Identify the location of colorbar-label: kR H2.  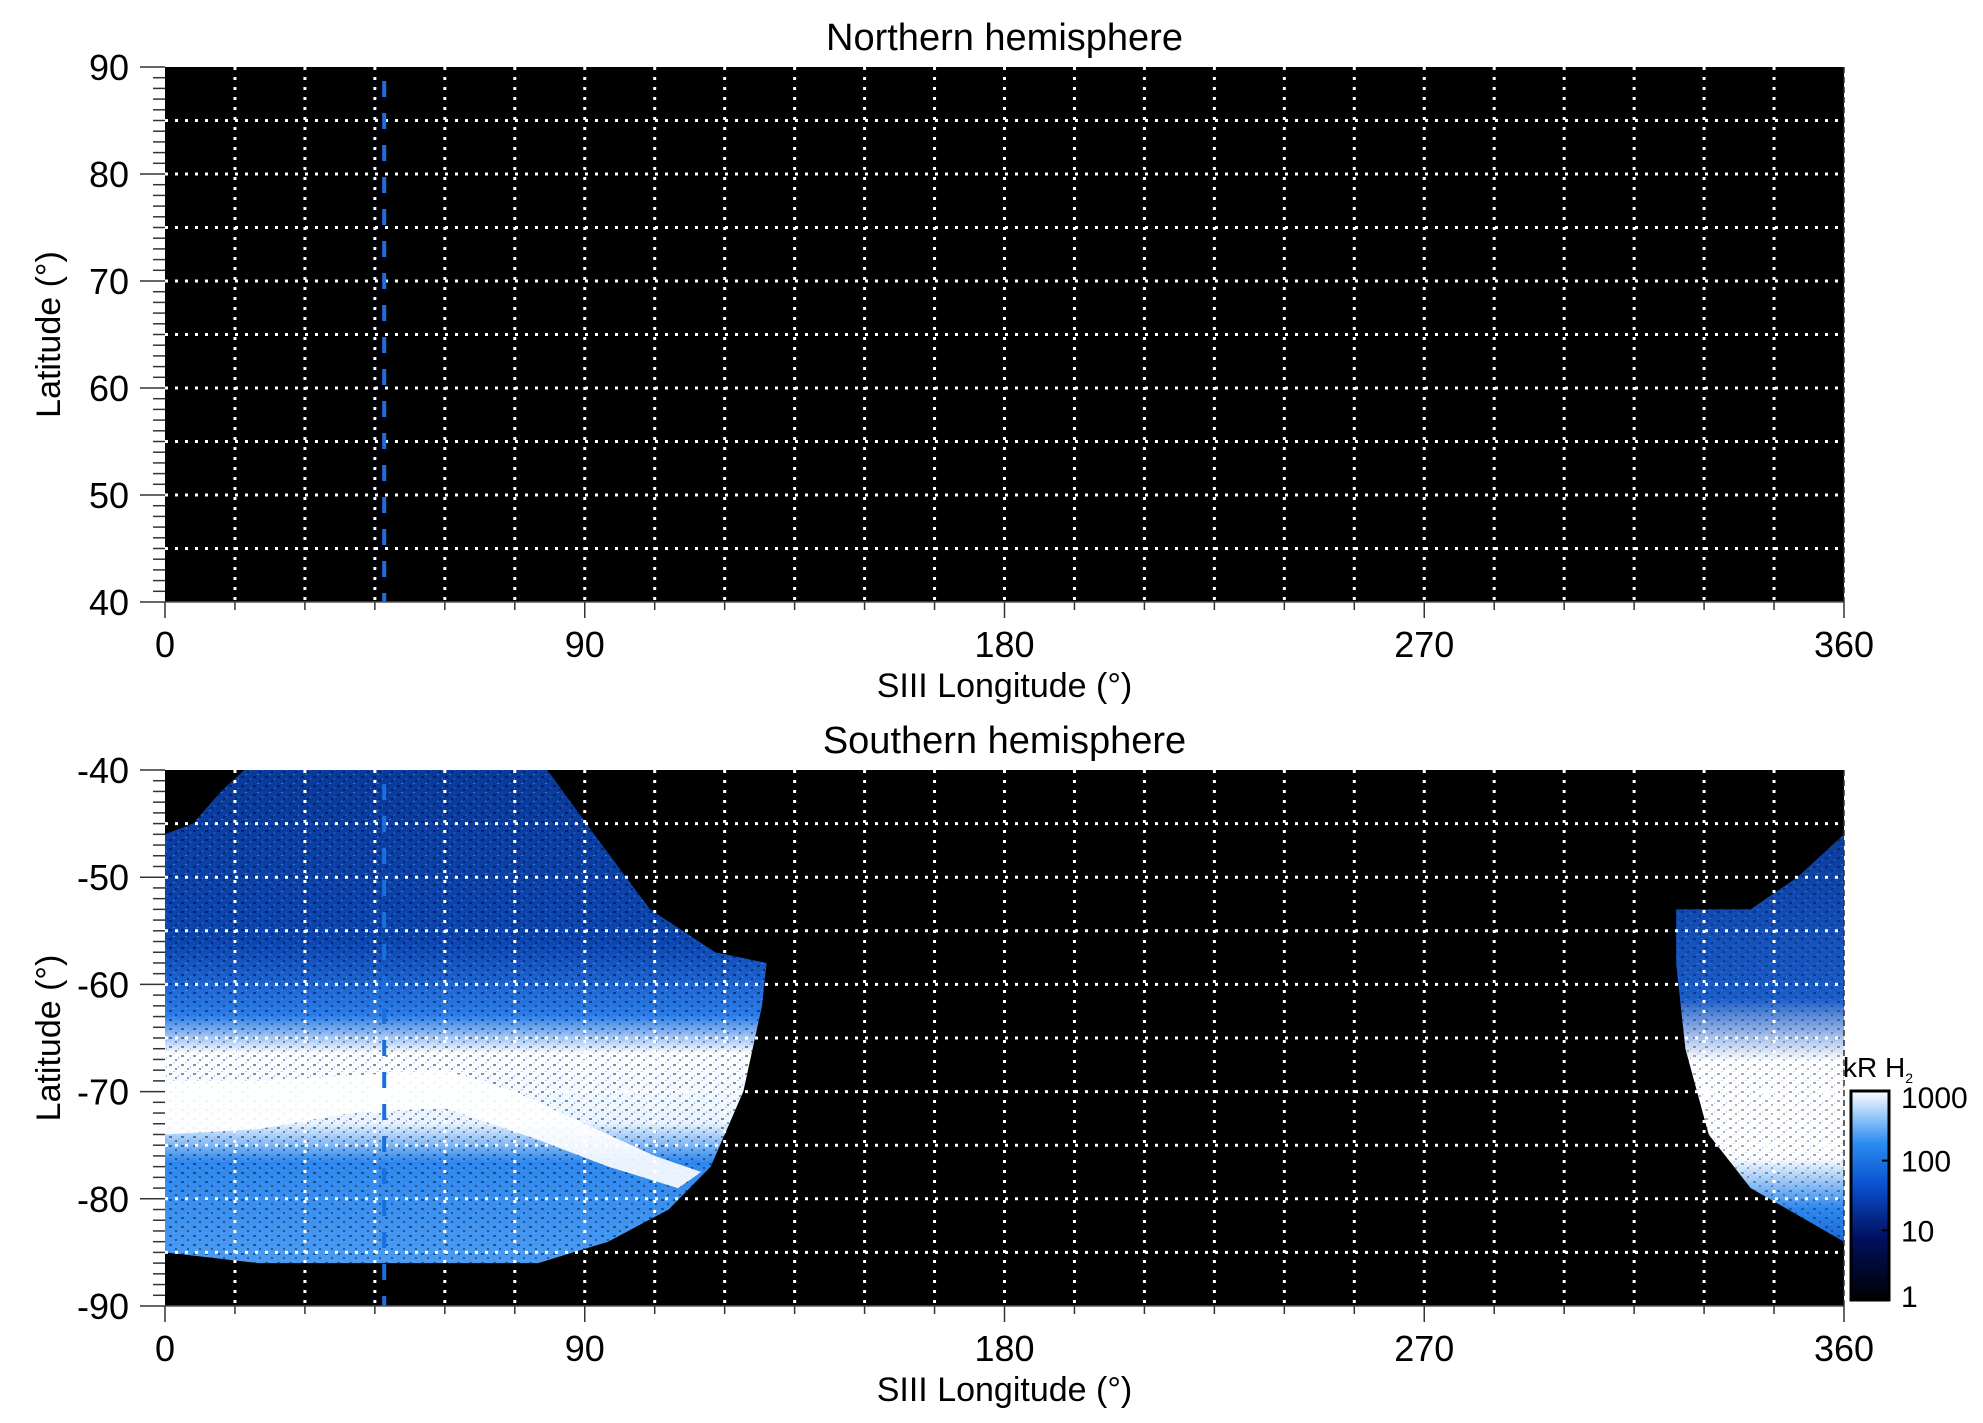
(1878, 1069).